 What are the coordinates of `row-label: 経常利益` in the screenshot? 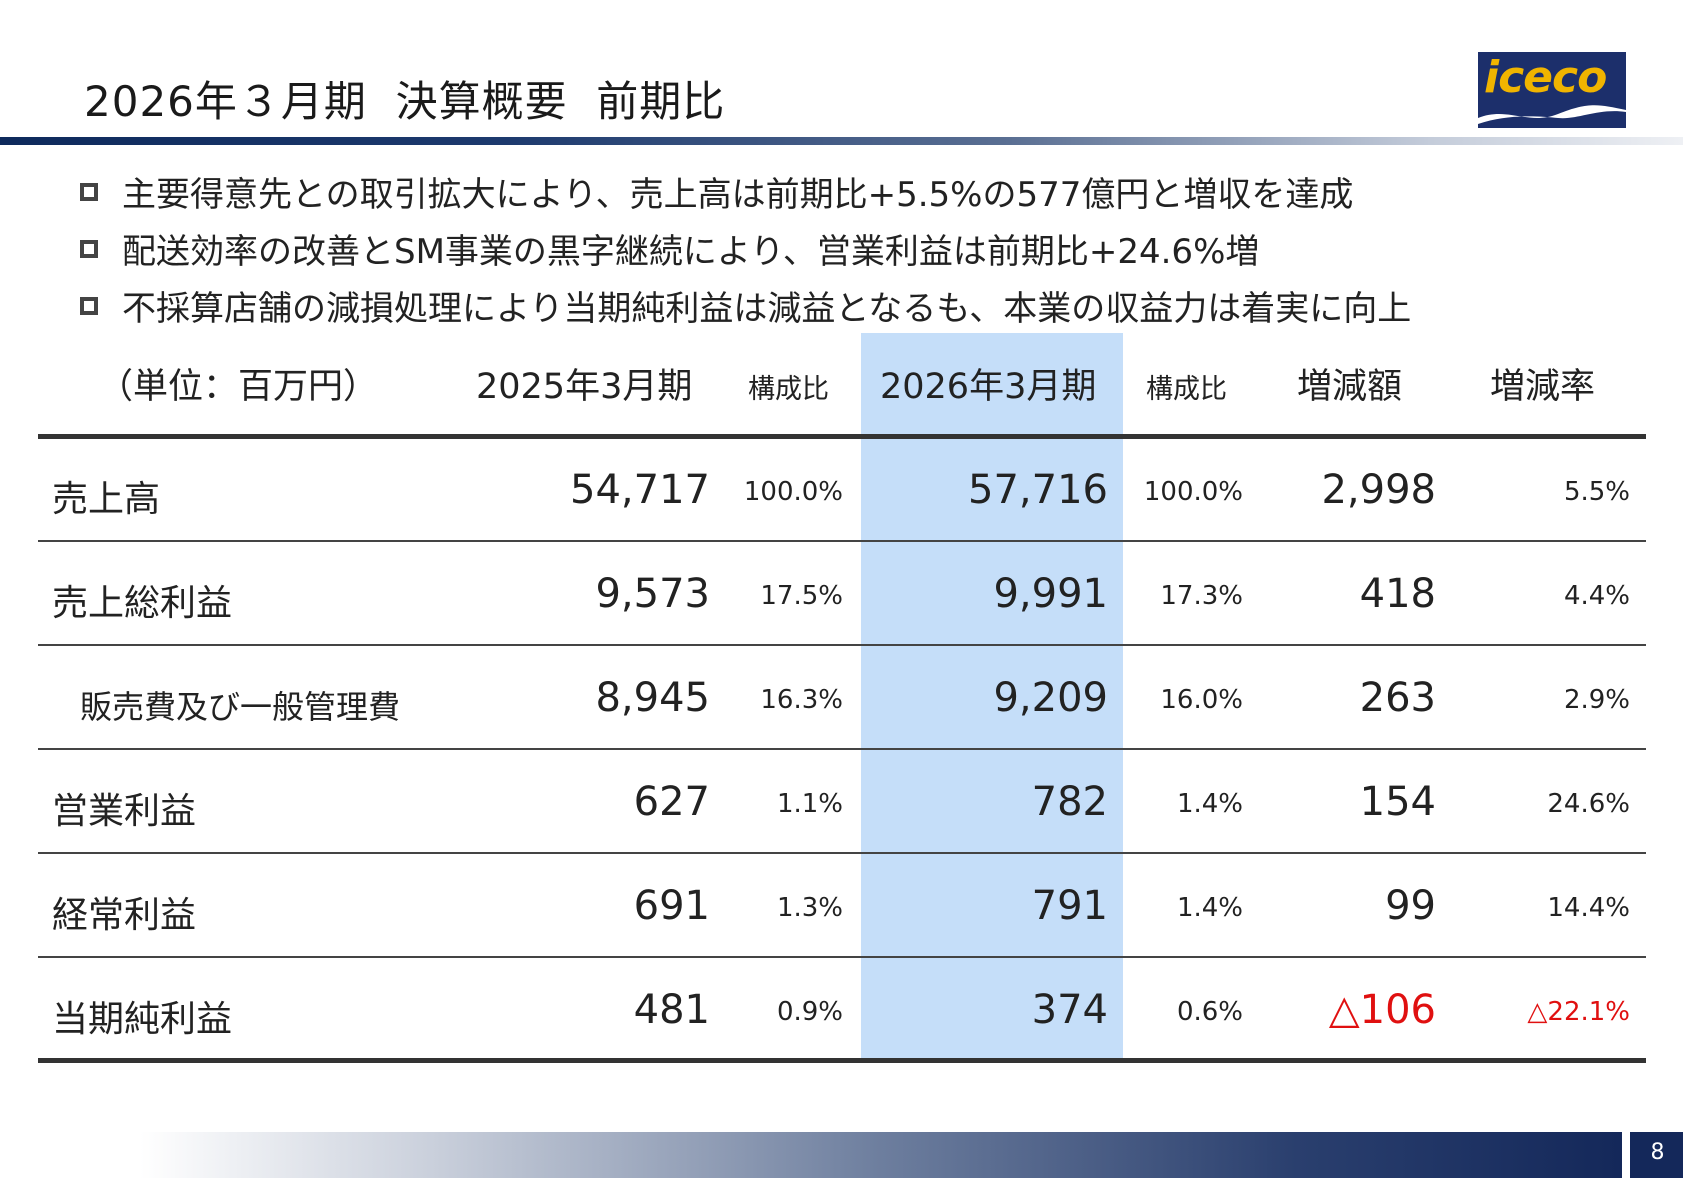 It's located at (124, 915).